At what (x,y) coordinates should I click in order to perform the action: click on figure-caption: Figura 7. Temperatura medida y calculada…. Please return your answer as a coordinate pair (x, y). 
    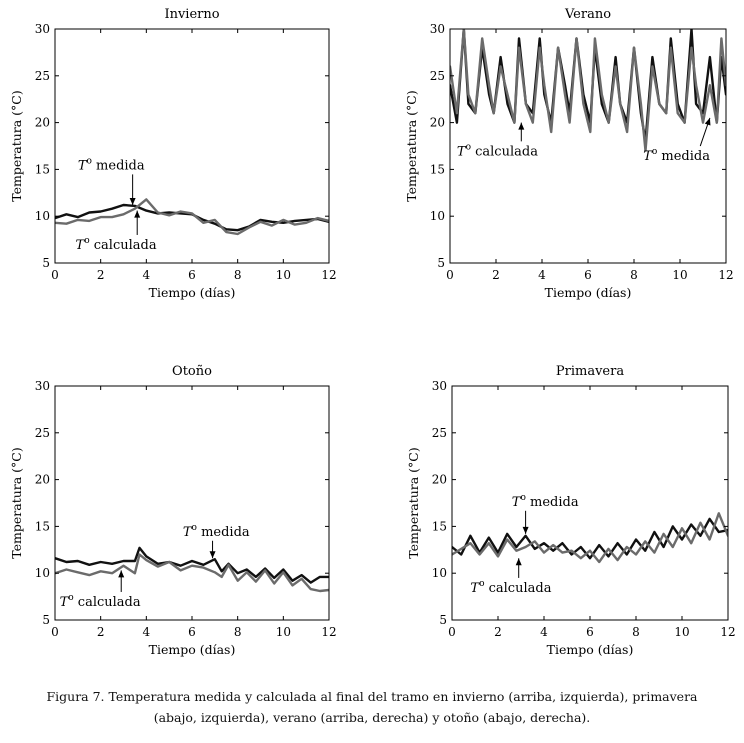
    Looking at the image, I should click on (372, 707).